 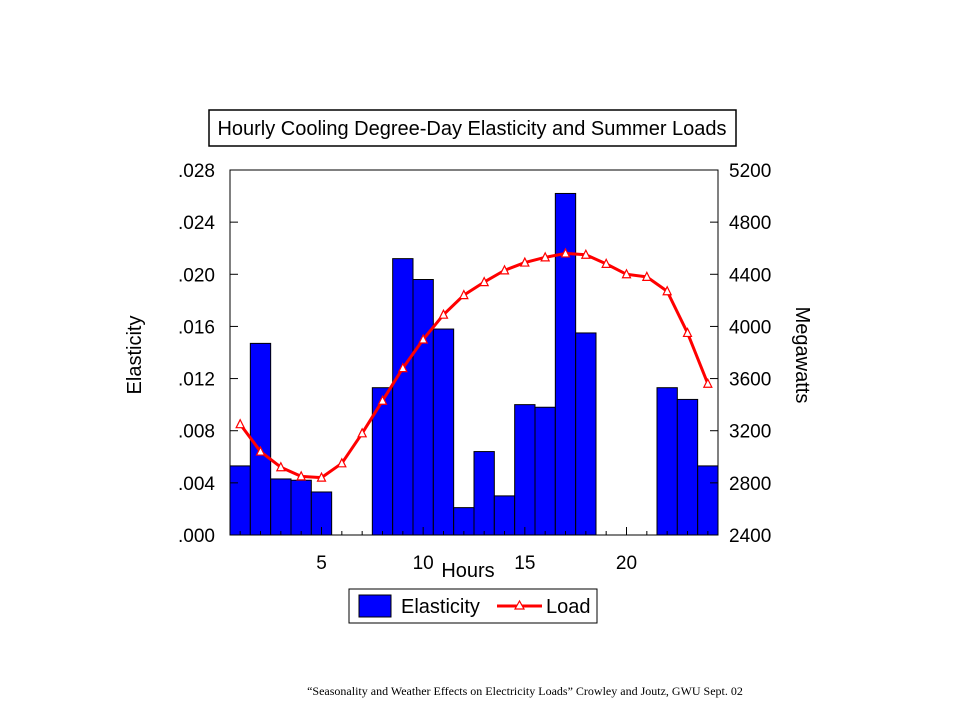 I want to click on y-left-tick-label: .004, so click(x=196, y=484).